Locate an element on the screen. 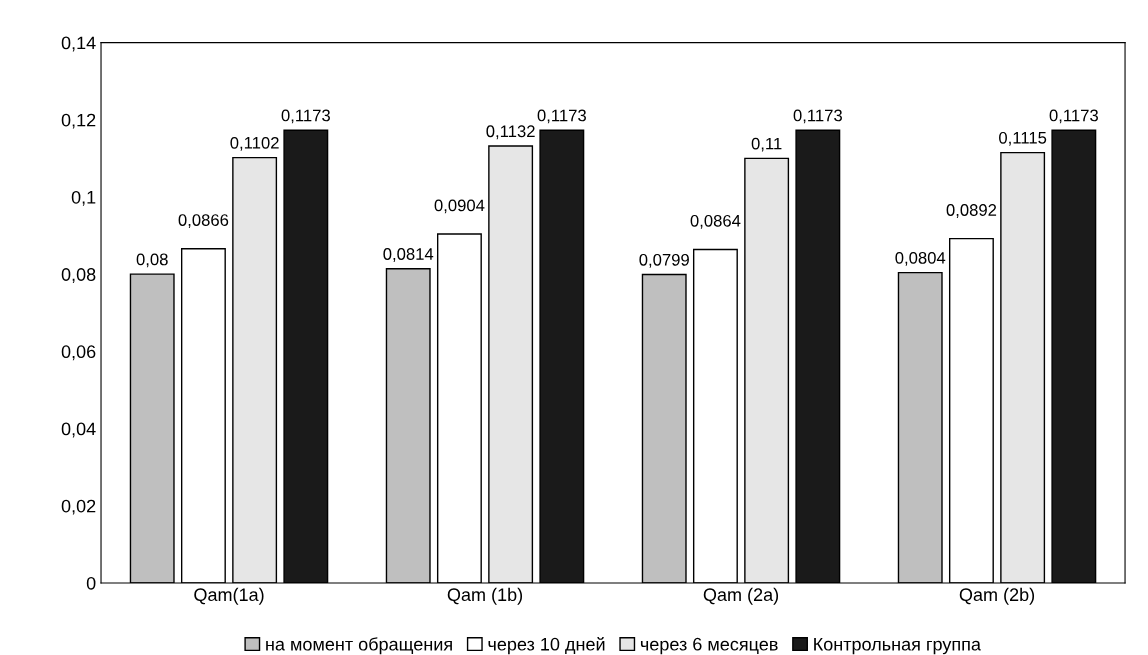 This screenshot has height=655, width=1148. y-tick-label: 0,06 is located at coordinates (78, 353).